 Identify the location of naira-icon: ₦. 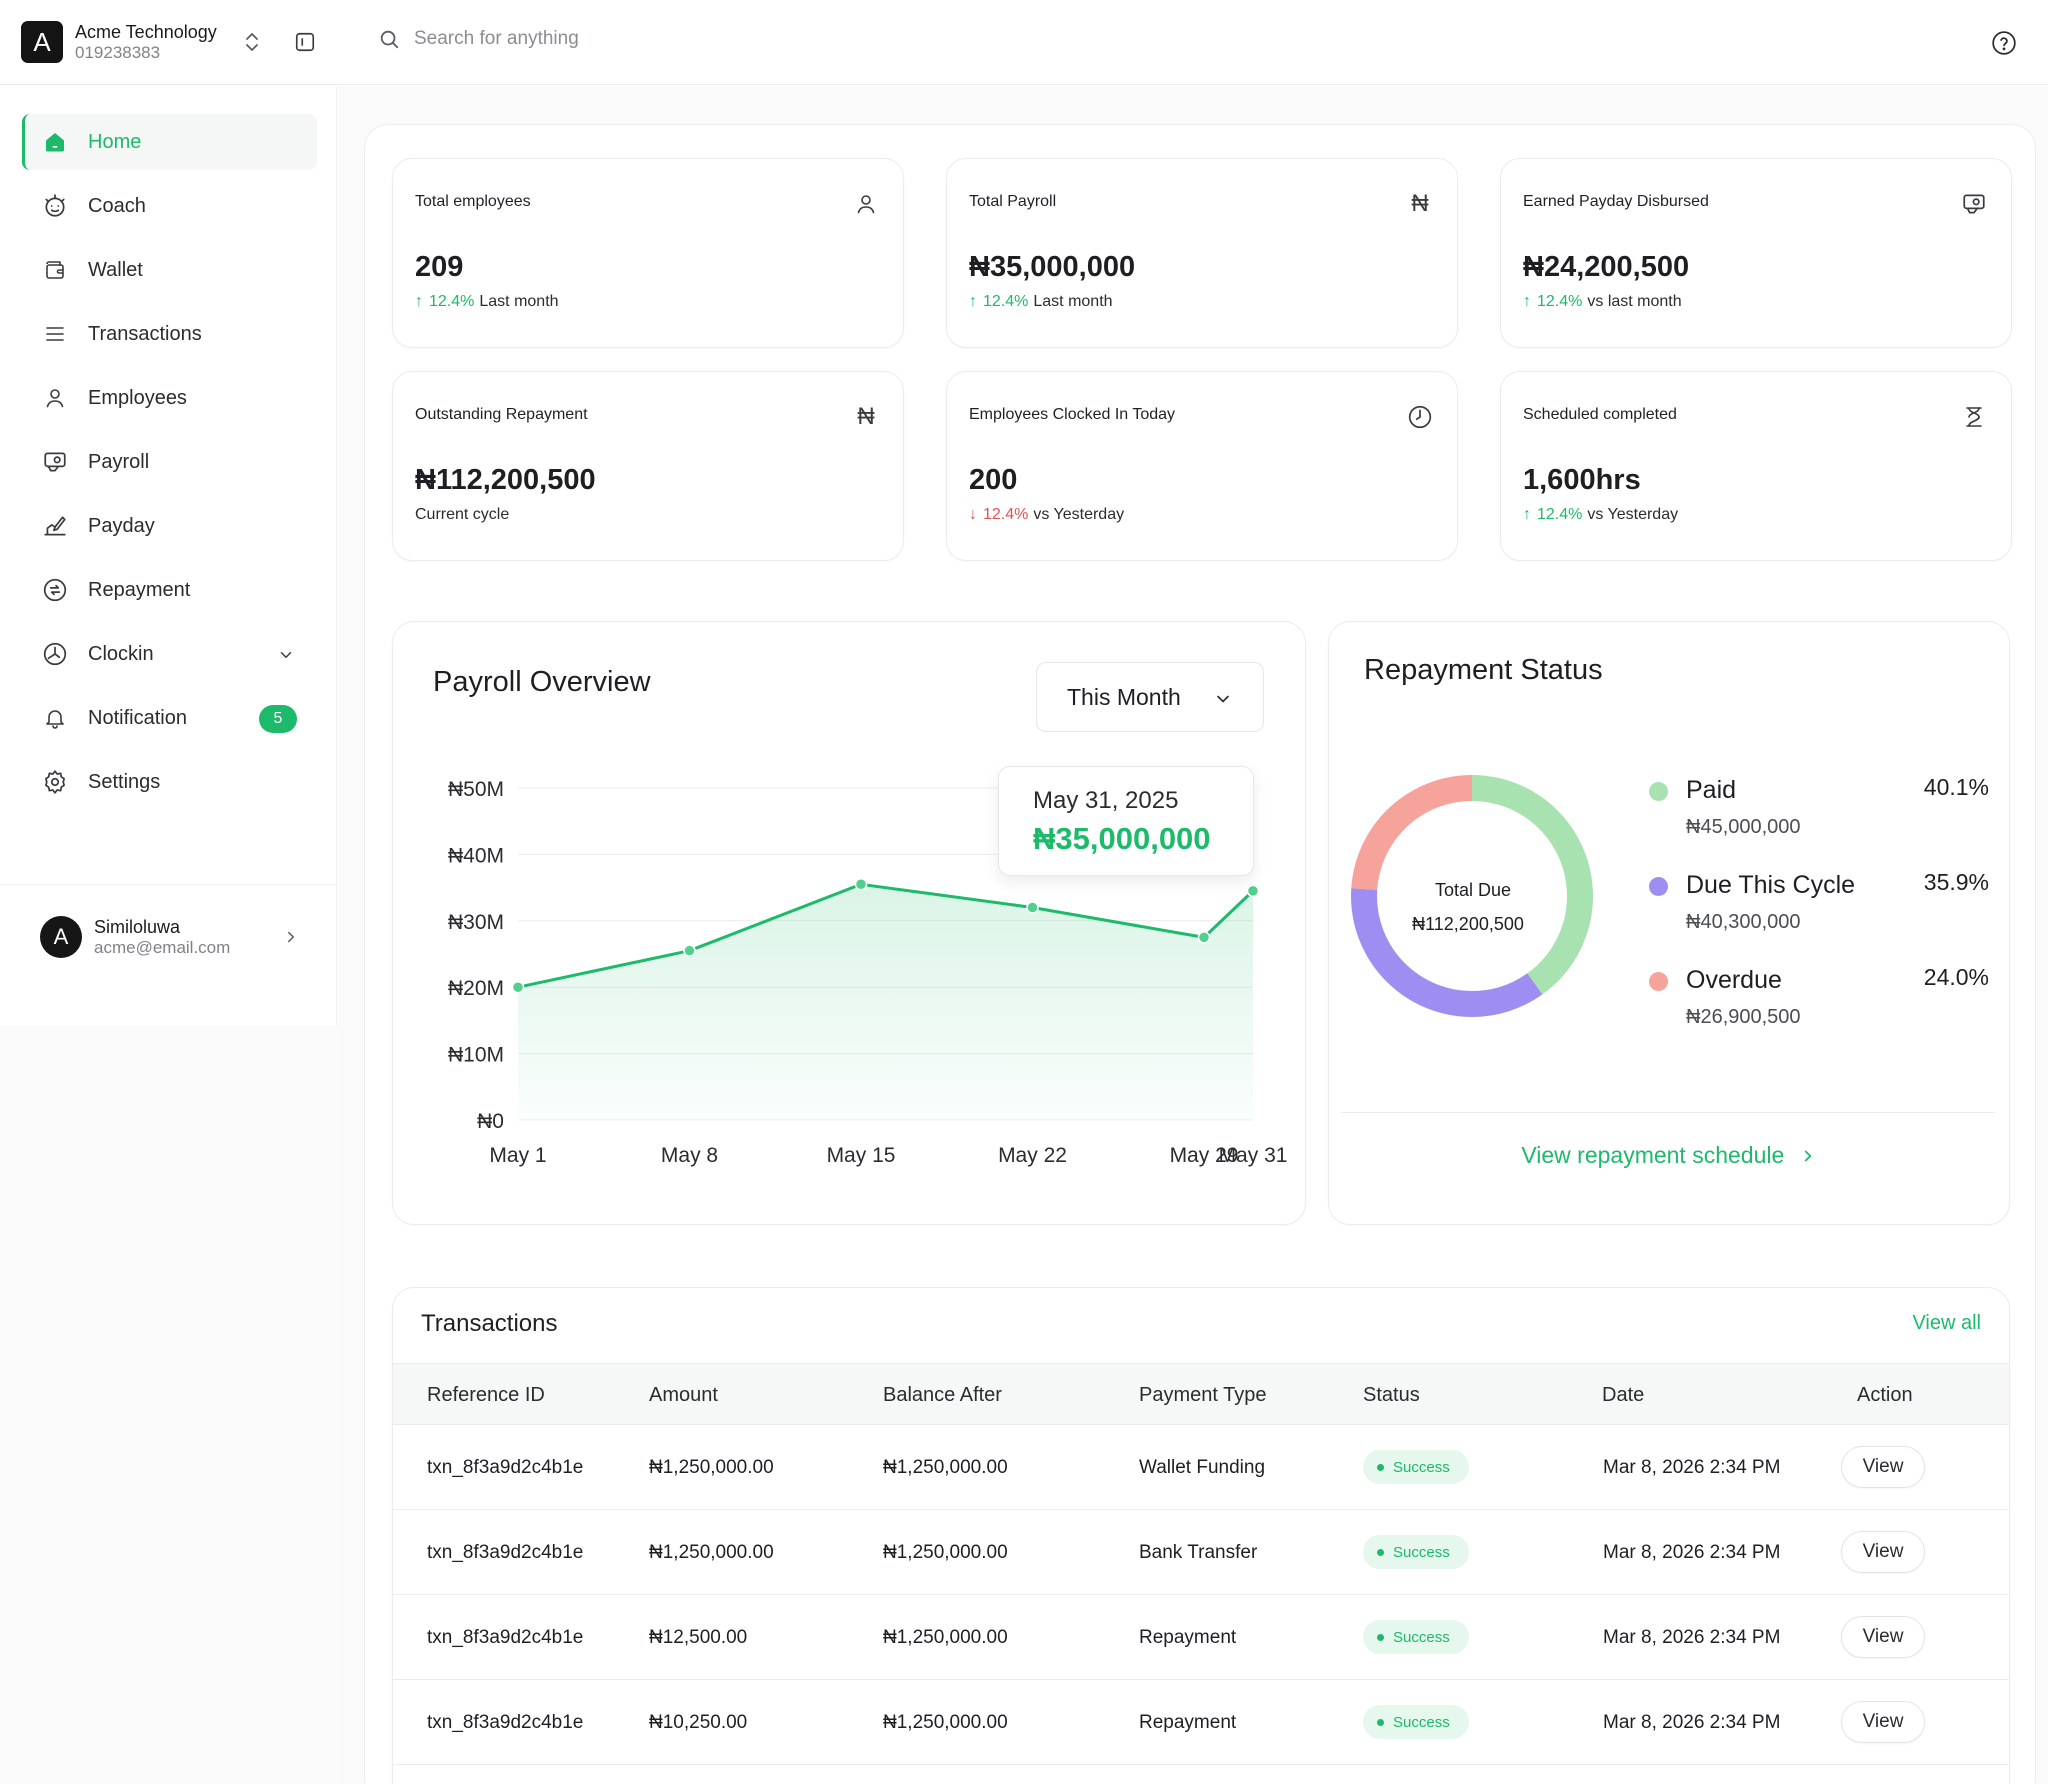
(866, 416).